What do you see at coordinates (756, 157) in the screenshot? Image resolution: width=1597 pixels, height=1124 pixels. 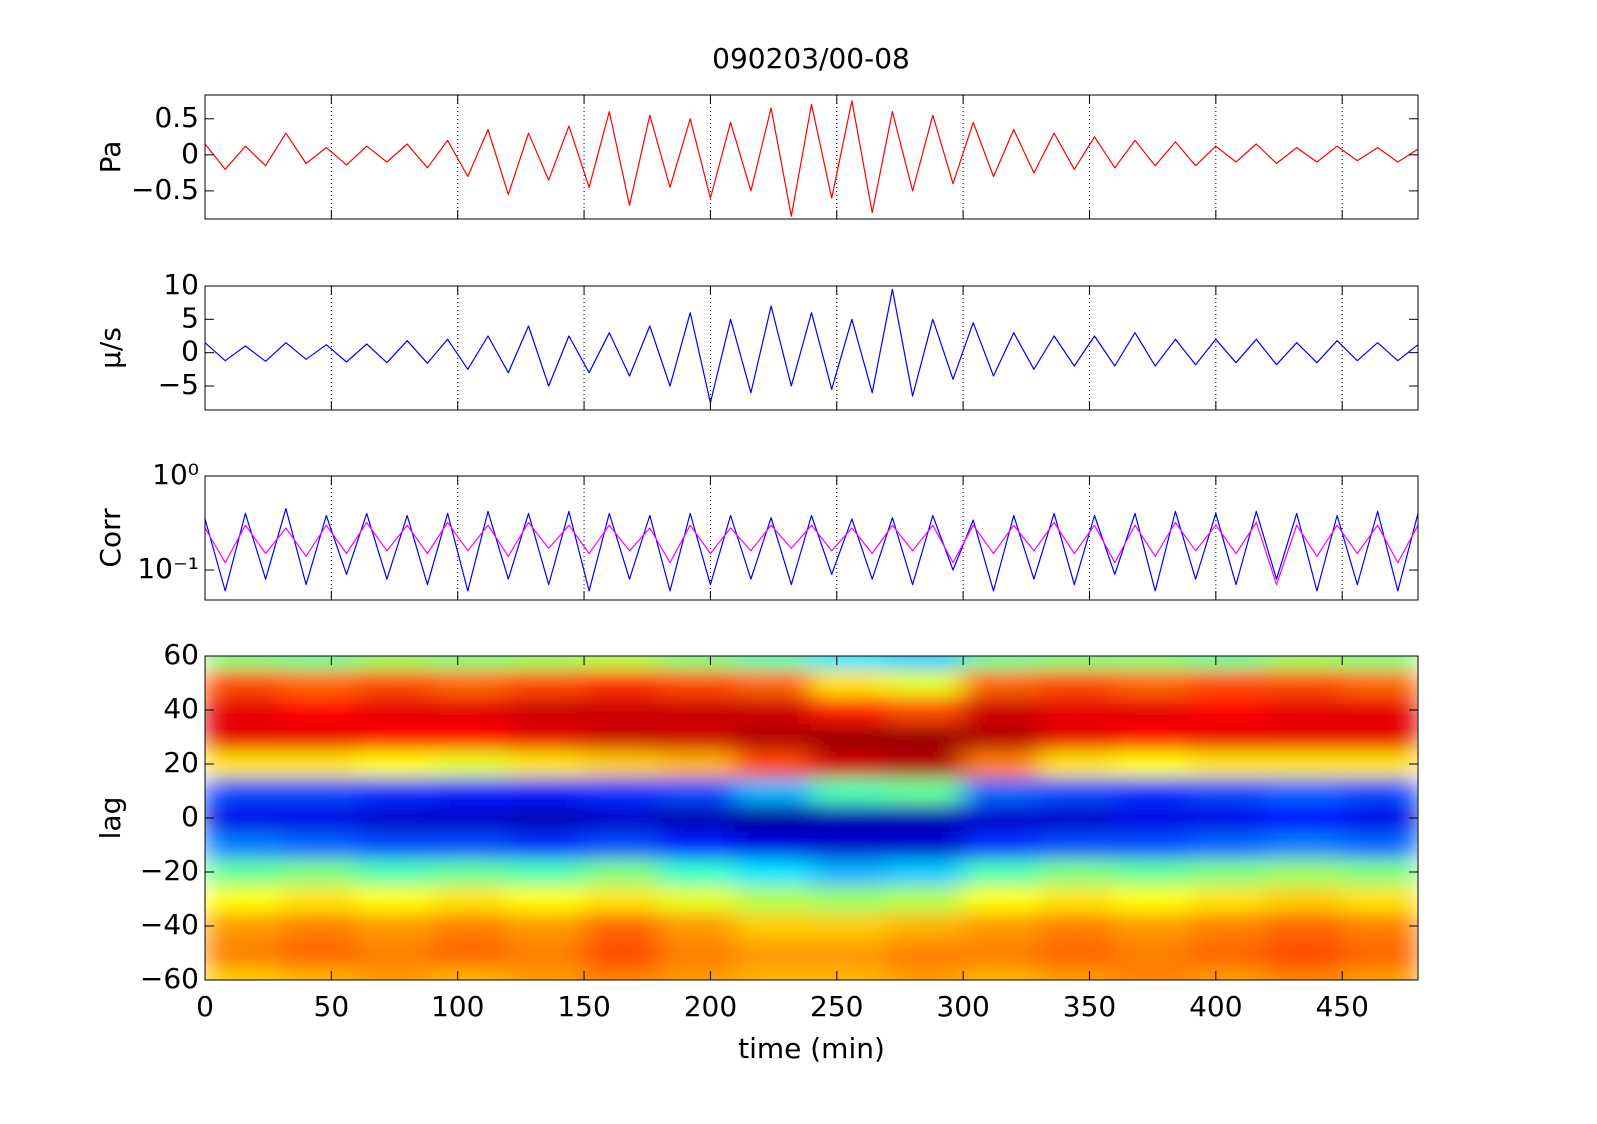 I see `axes: −0.500.5 Pa` at bounding box center [756, 157].